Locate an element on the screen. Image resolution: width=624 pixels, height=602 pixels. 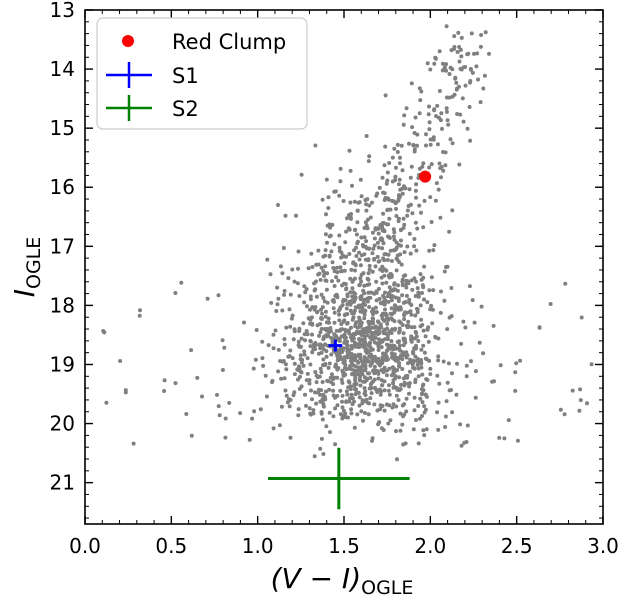
y-tick-label: 18 is located at coordinates (62, 305).